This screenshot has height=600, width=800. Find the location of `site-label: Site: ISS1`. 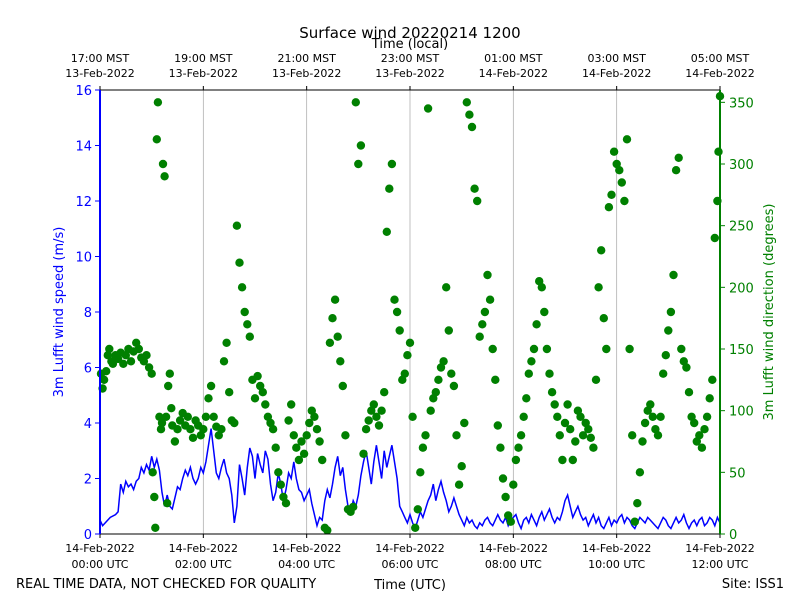

site-label: Site: ISS1 is located at coordinates (753, 584).